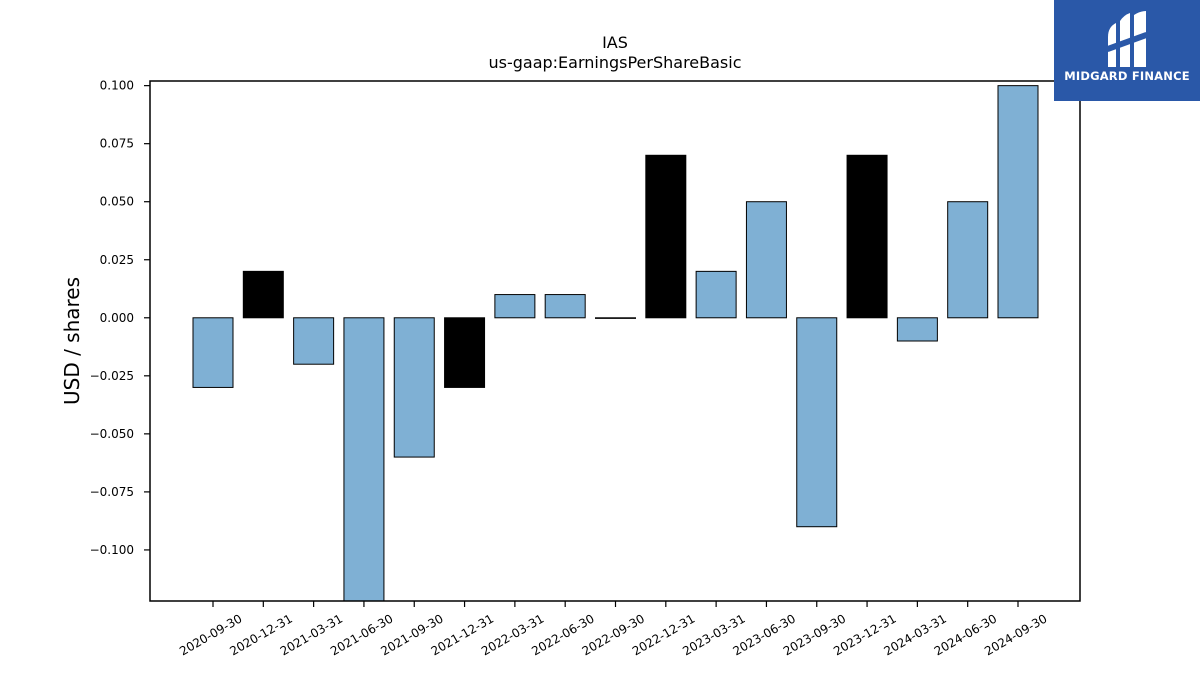  Describe the element at coordinates (117, 318) in the screenshot. I see `y-tick-label: 0.000` at that location.